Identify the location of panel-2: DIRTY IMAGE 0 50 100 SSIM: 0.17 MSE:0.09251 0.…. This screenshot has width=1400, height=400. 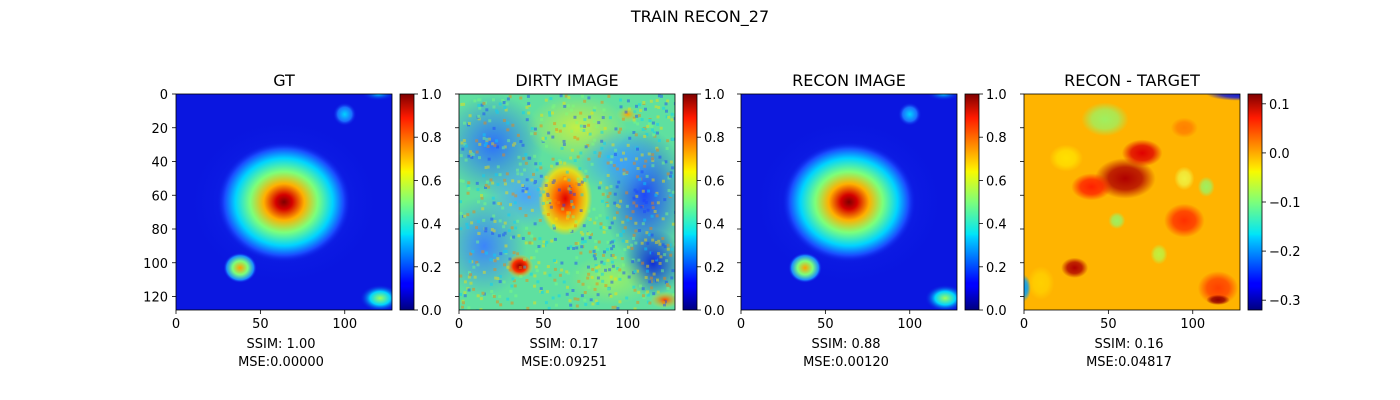
(590, 220).